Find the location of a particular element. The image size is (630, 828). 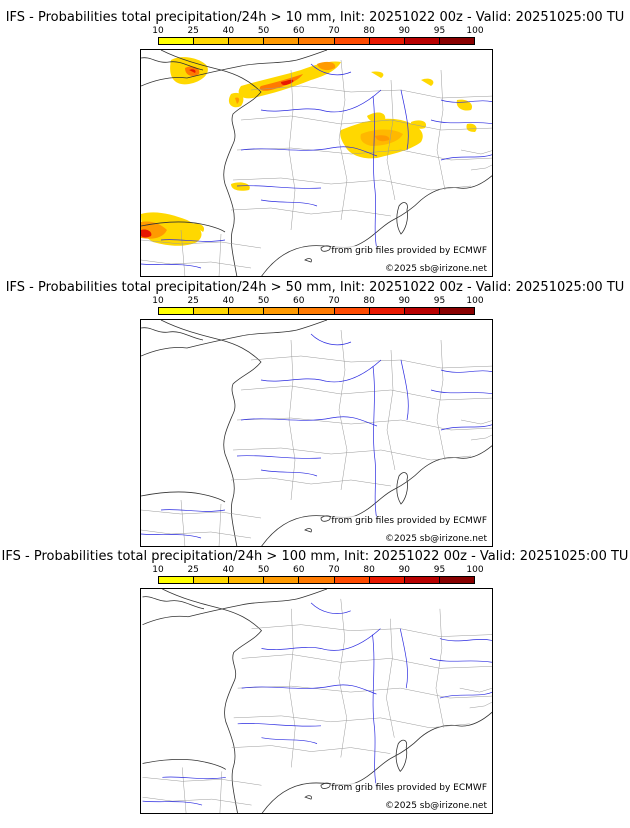

precip-field is located at coordinates (309, 151).